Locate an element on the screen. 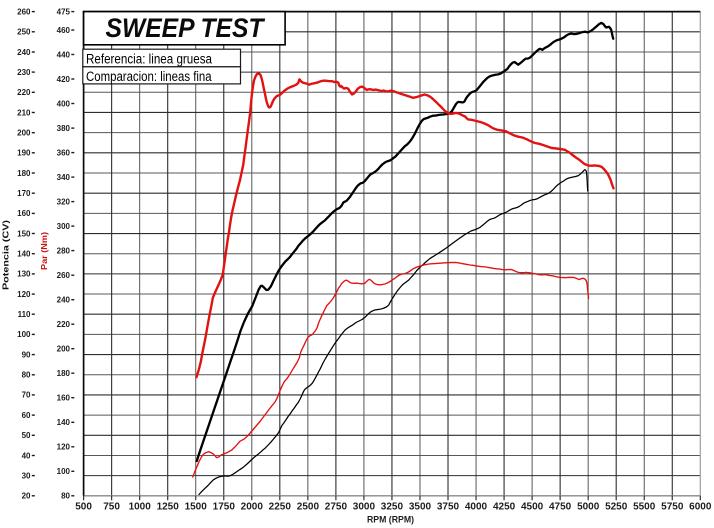 The height and width of the screenshot is (528, 714). svg-text: 5250 is located at coordinates (616, 506).